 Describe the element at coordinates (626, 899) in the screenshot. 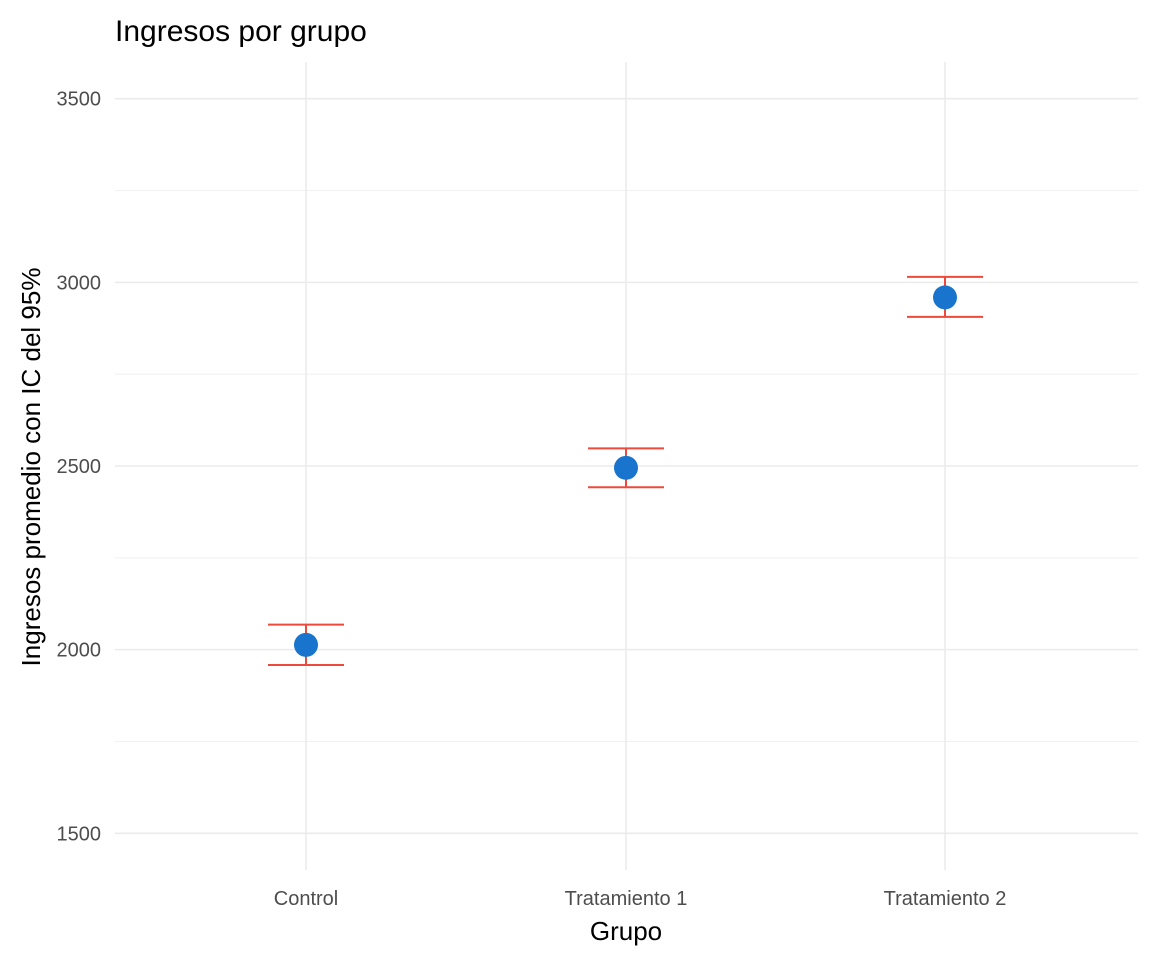

I see `x-tick-label: Tratamiento 1` at that location.